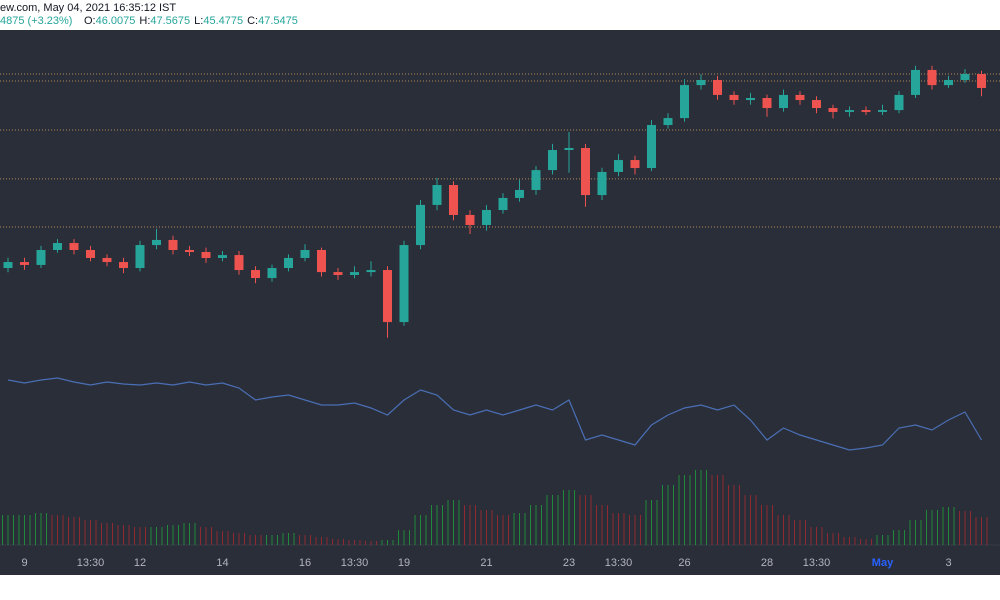 The image size is (1000, 600). What do you see at coordinates (24, 563) in the screenshot?
I see `x-tick-label: 9` at bounding box center [24, 563].